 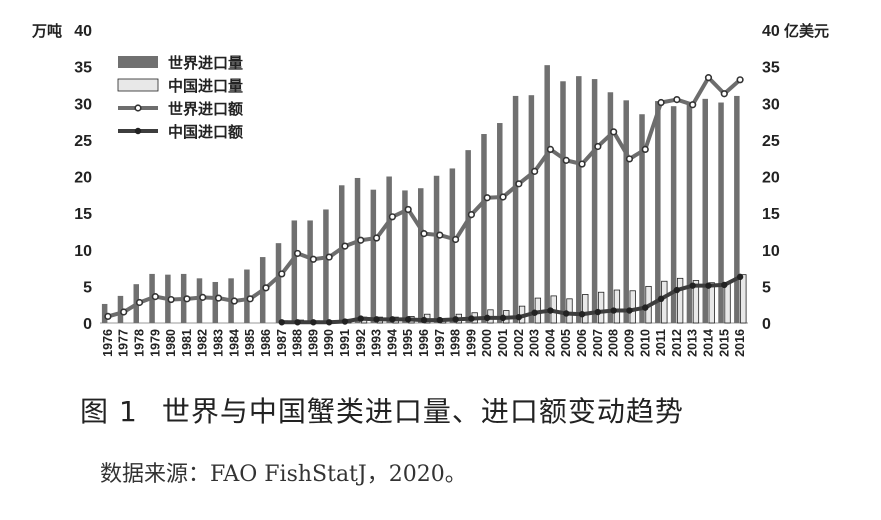 I want to click on legend-swatch-world-volume, so click(x=138, y=62).